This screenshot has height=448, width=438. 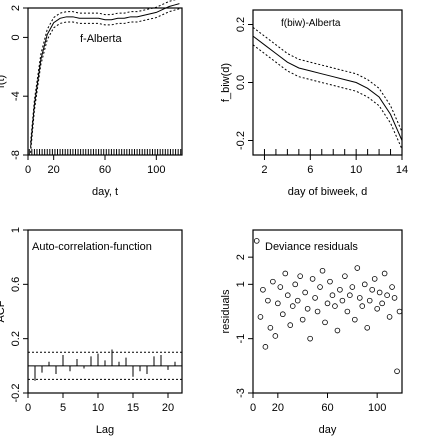 I want to click on p4-ylabel: residuals, so click(x=226, y=311).